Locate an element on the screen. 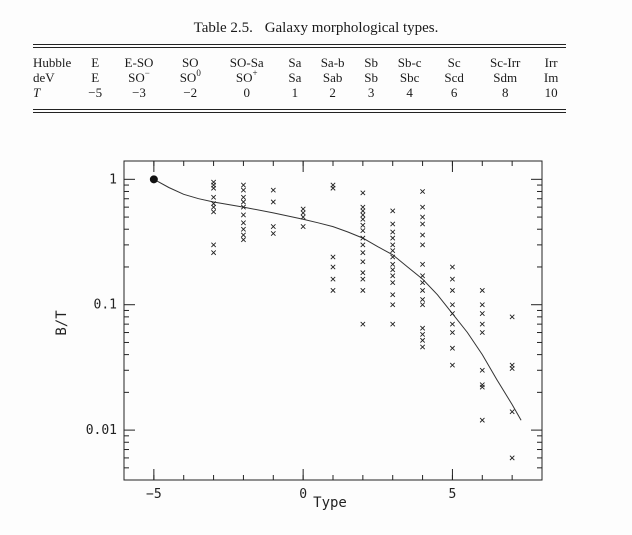  cell-dev: Scd is located at coordinates (454, 77).